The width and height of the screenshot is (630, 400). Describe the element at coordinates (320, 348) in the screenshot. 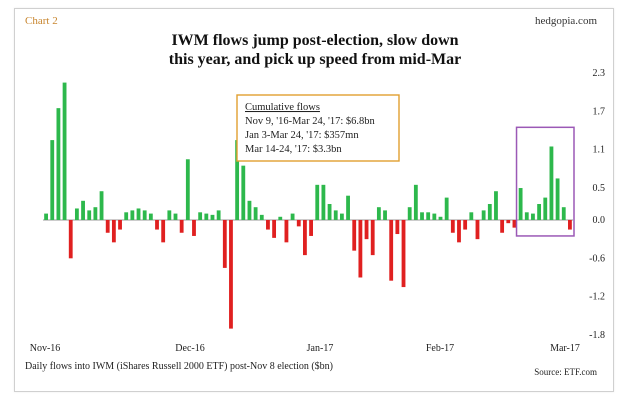

I see `x-tick-label: Jan-17` at that location.